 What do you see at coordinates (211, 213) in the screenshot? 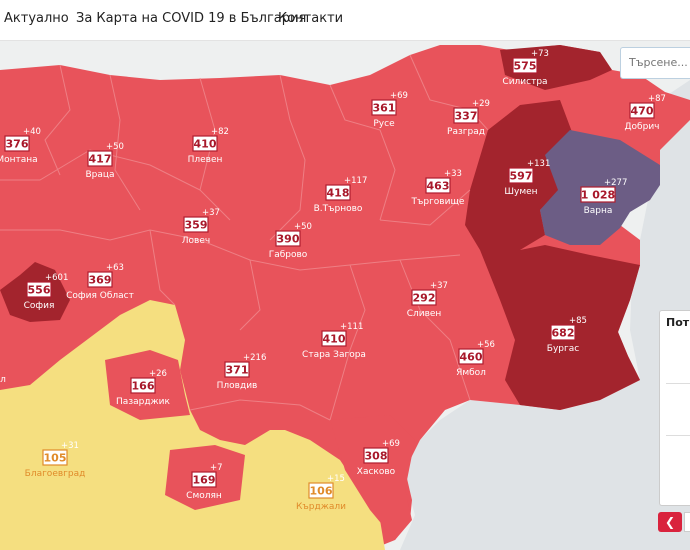
I see `new-cases: +37` at bounding box center [211, 213].